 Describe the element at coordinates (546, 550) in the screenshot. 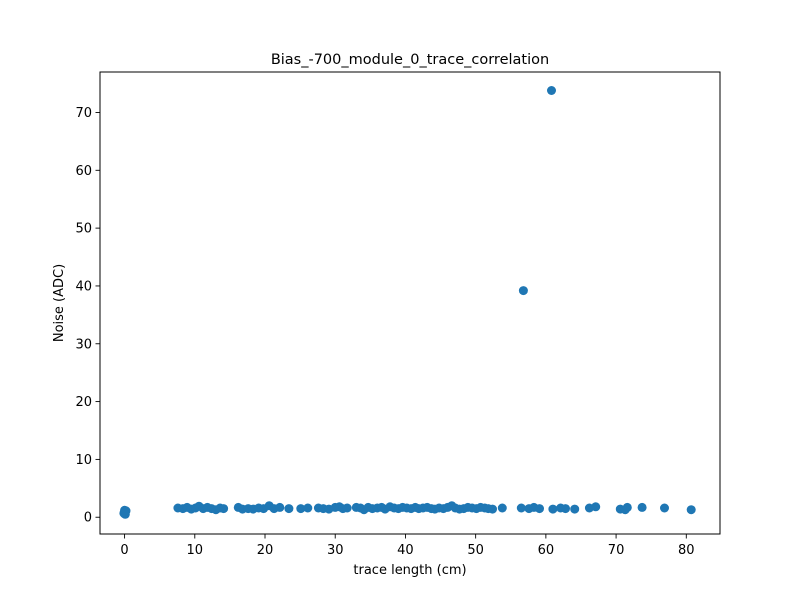

I see `x-tick-label: 60` at that location.